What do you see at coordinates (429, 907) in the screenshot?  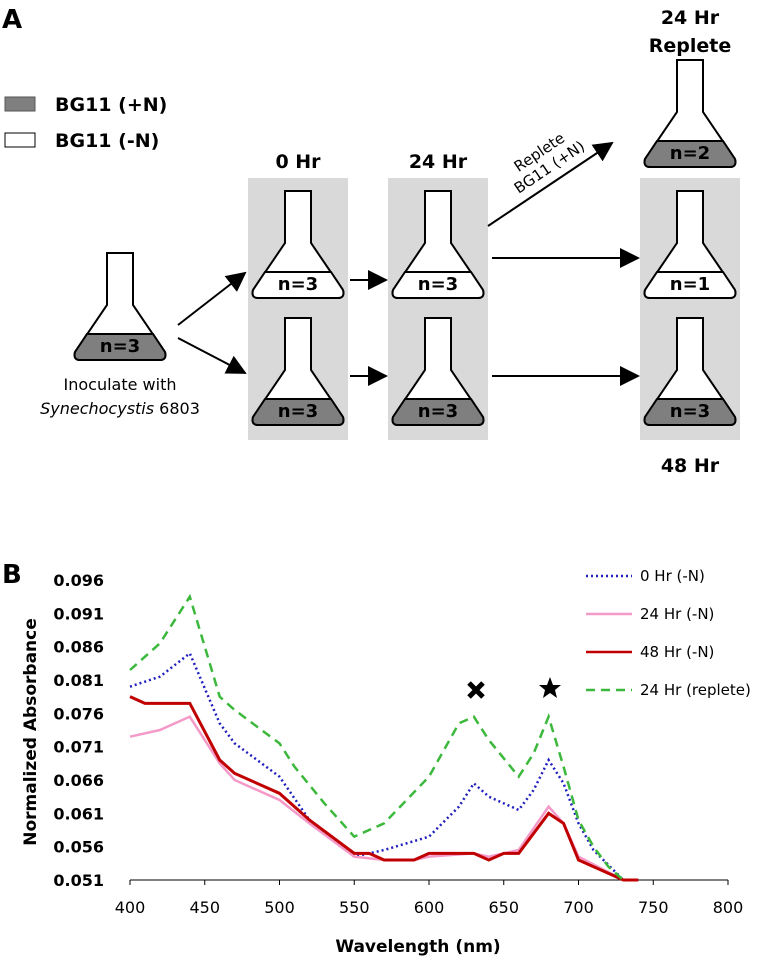 I see `x-tick-label: 600` at bounding box center [429, 907].